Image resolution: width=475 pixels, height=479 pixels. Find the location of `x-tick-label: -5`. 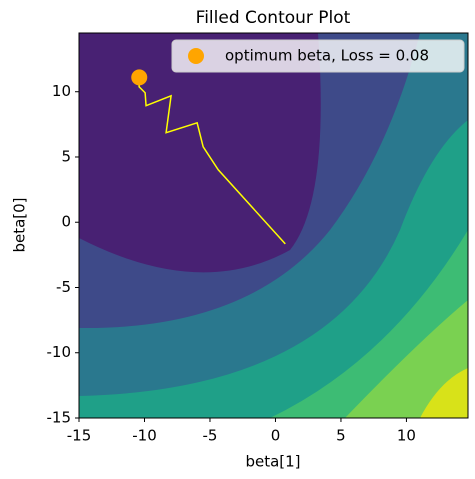

x-tick-label: -5 is located at coordinates (209, 436).